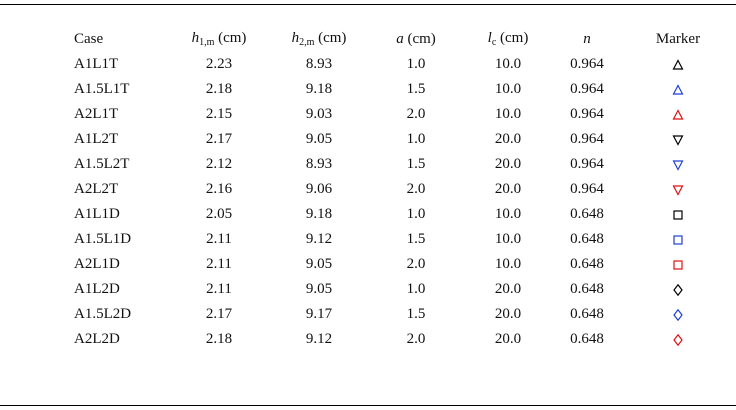 The height and width of the screenshot is (410, 736). Describe the element at coordinates (319, 114) in the screenshot. I see `cell-h2: 9.03` at that location.